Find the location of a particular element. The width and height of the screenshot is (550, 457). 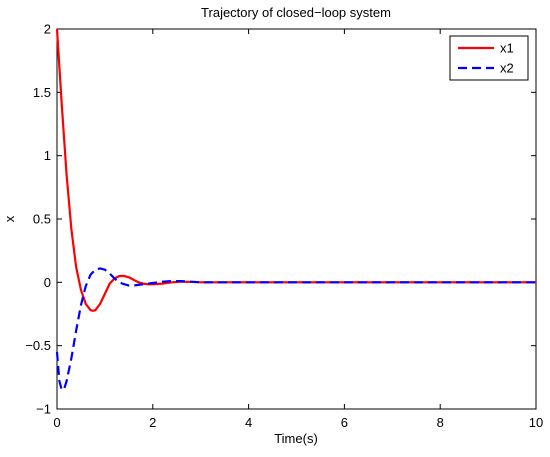

x-tick-label: 8 is located at coordinates (440, 422).